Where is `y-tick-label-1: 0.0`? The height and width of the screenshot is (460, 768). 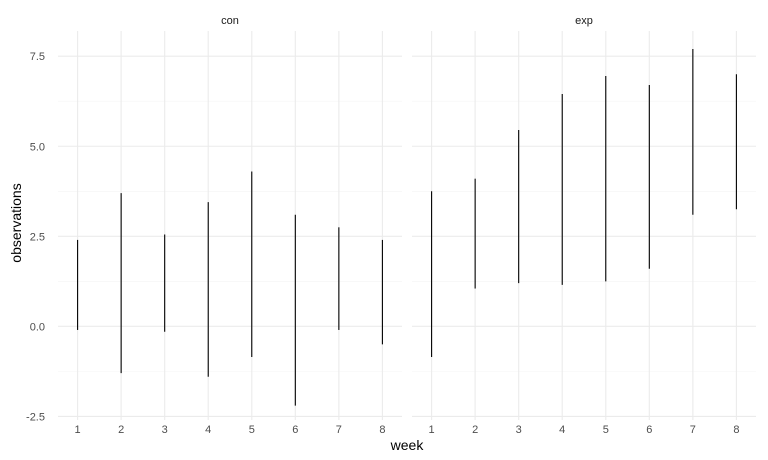
y-tick-label-1: 0.0 is located at coordinates (37, 327).